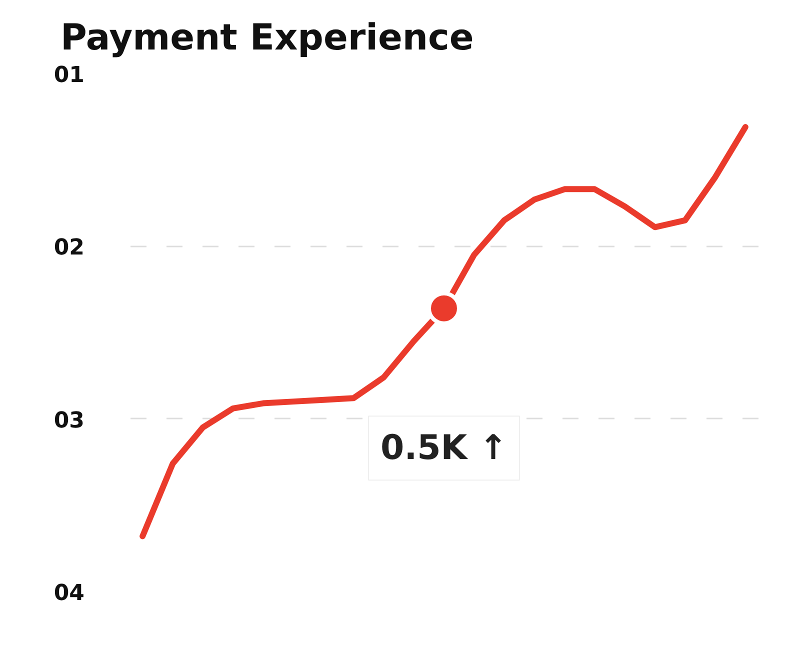  Describe the element at coordinates (69, 248) in the screenshot. I see `y-tick-label: 02` at that location.